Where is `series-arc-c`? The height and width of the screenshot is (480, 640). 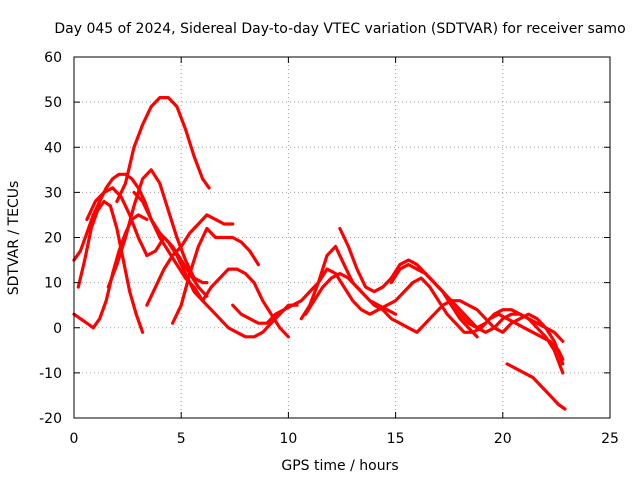
series-arc-c is located at coordinates (110, 266).